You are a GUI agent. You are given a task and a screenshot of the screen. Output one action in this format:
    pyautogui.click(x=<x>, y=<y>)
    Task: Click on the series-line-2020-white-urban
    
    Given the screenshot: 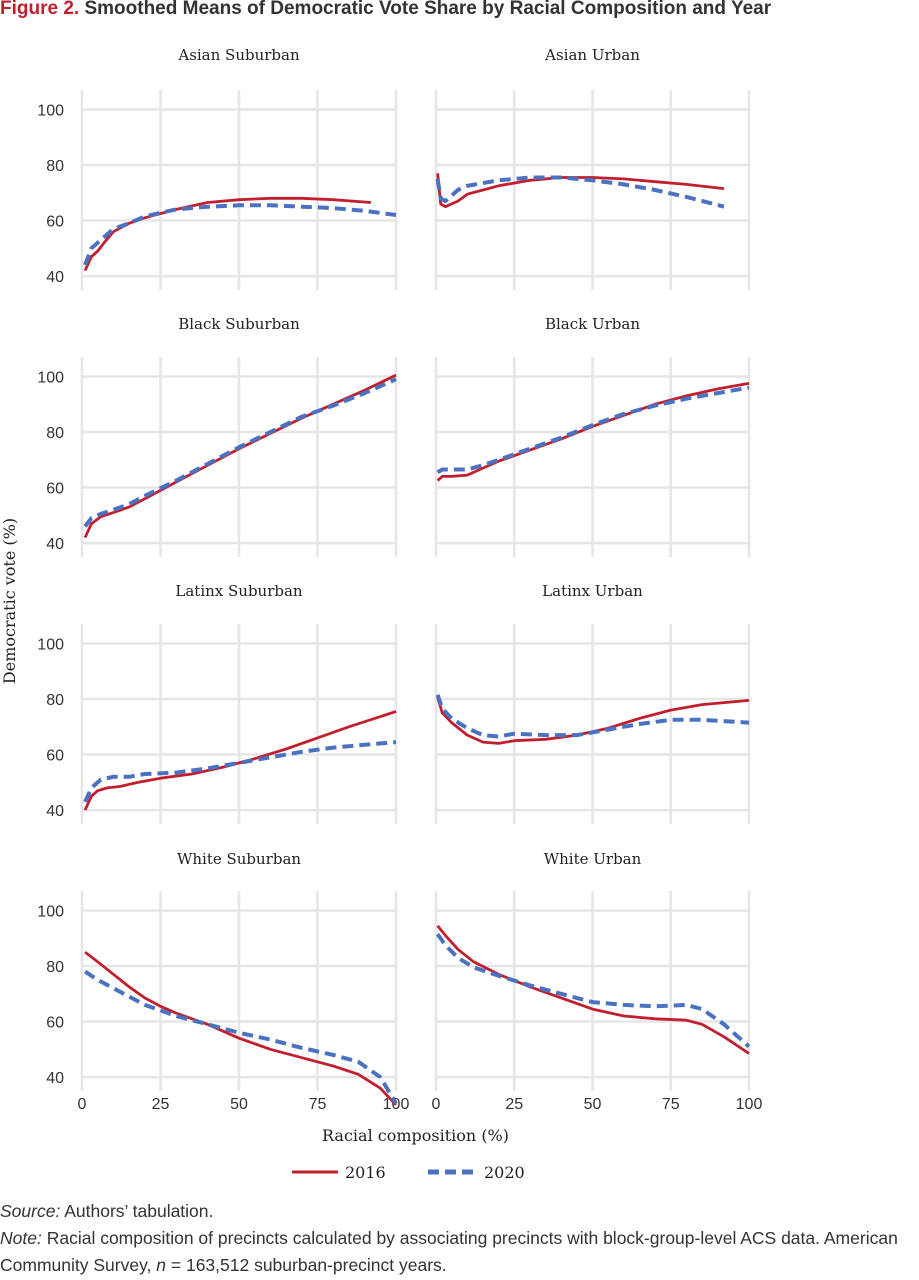 What is the action you would take?
    pyautogui.click(x=593, y=990)
    